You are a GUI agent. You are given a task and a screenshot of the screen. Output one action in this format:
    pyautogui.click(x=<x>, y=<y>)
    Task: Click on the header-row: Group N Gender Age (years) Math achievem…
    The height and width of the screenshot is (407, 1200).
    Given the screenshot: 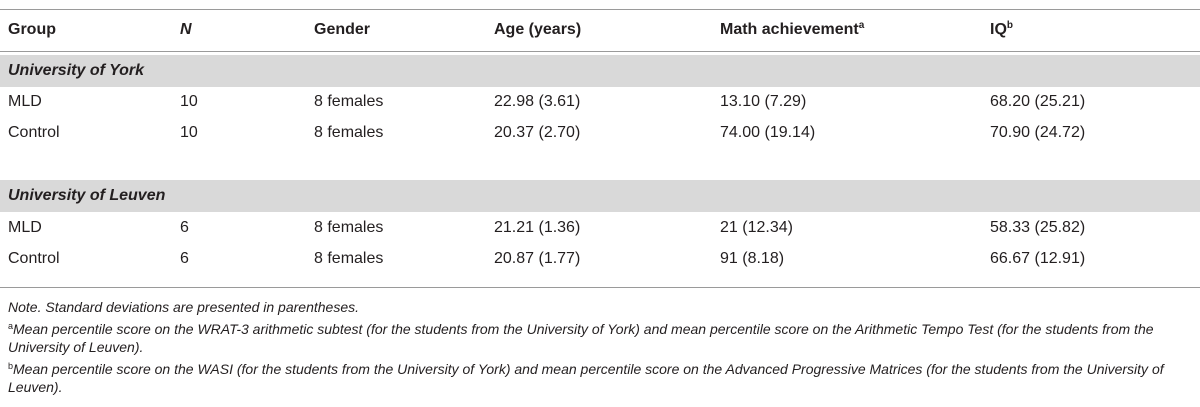 What is the action you would take?
    pyautogui.click(x=600, y=30)
    